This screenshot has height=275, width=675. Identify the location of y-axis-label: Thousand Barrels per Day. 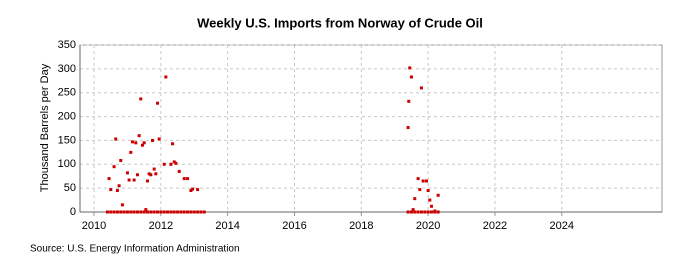
(45, 127).